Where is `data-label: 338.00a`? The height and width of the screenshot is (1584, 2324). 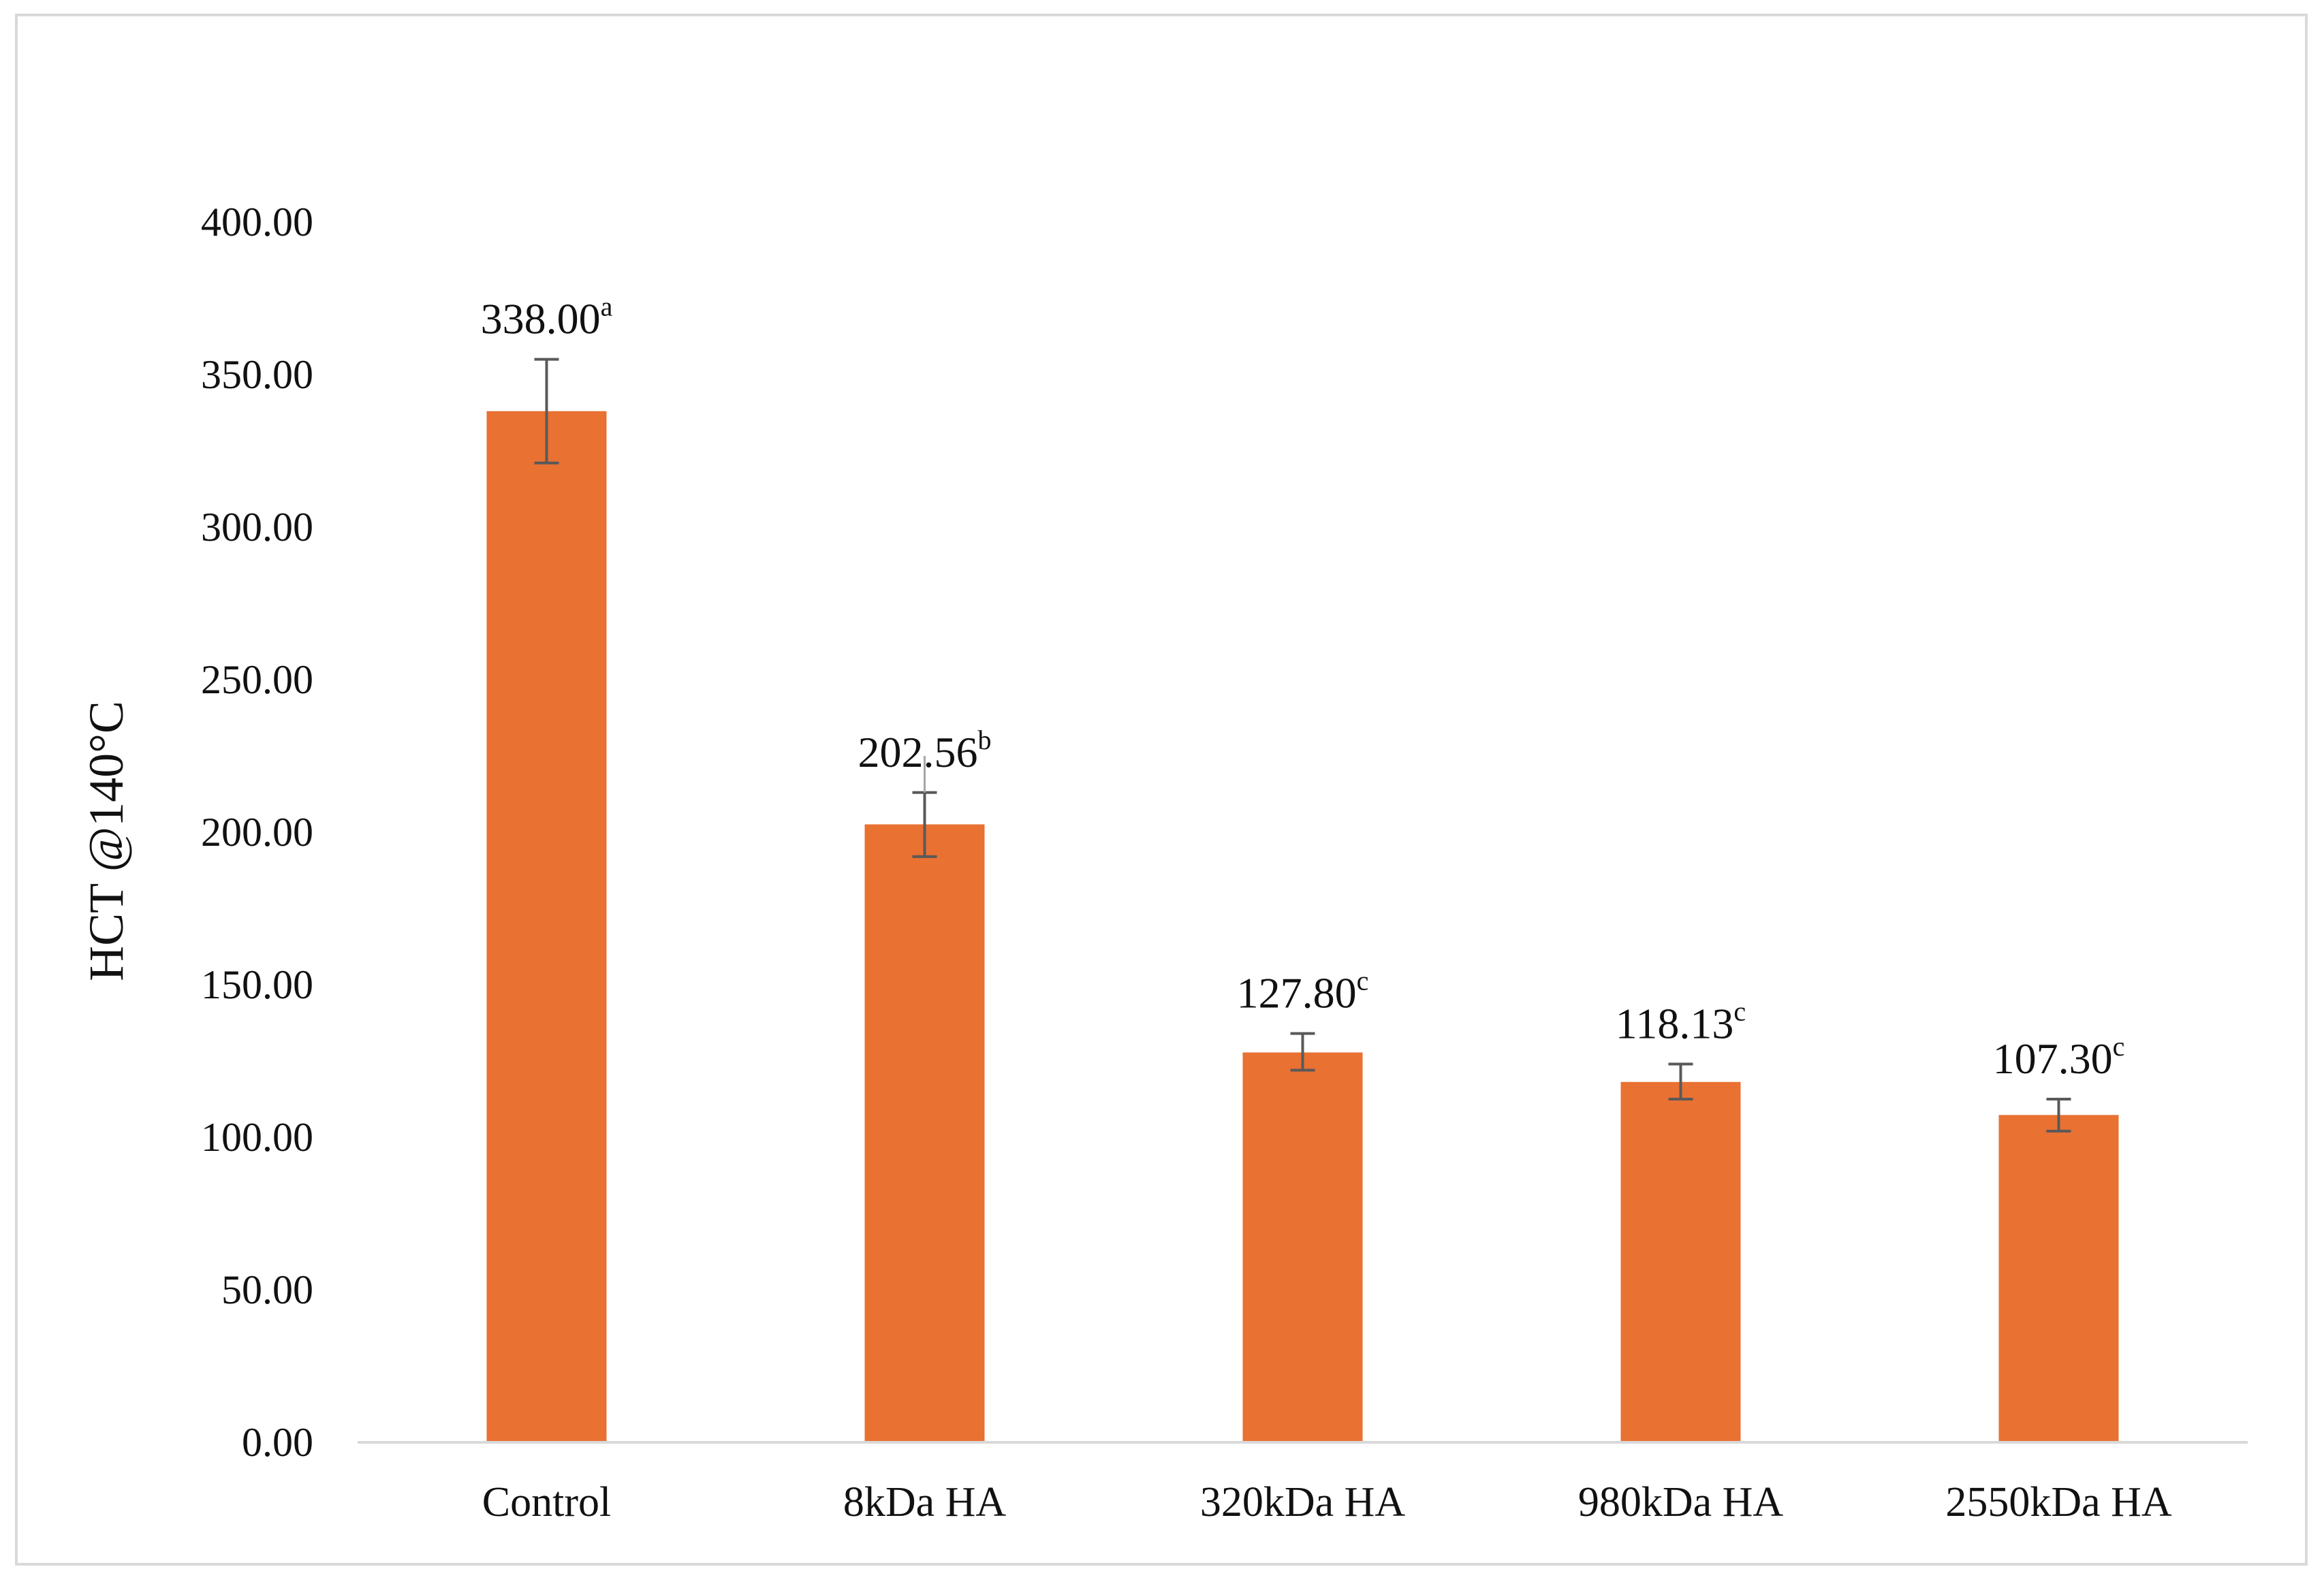 data-label: 338.00a is located at coordinates (547, 317).